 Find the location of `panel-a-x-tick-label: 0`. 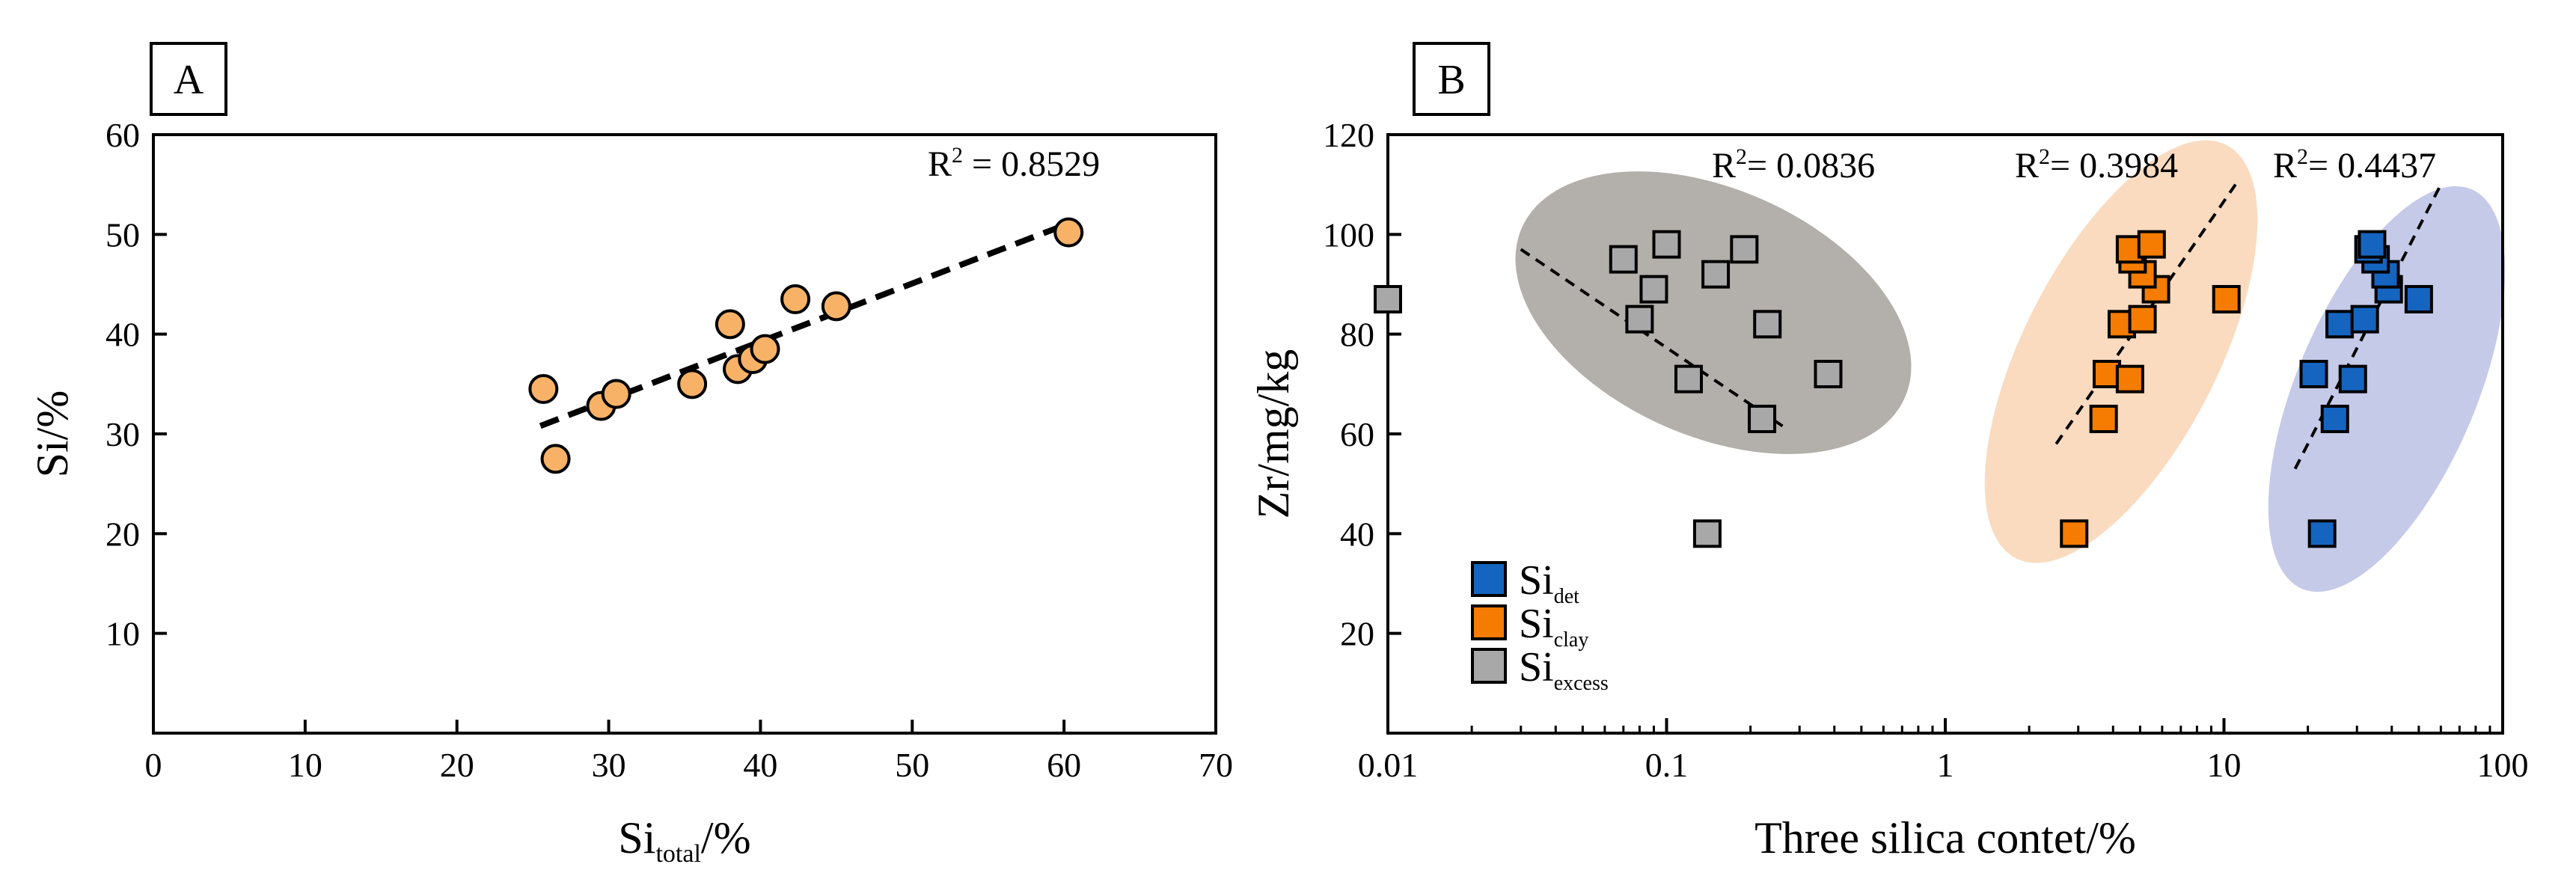

panel-a-x-tick-label: 0 is located at coordinates (153, 765).